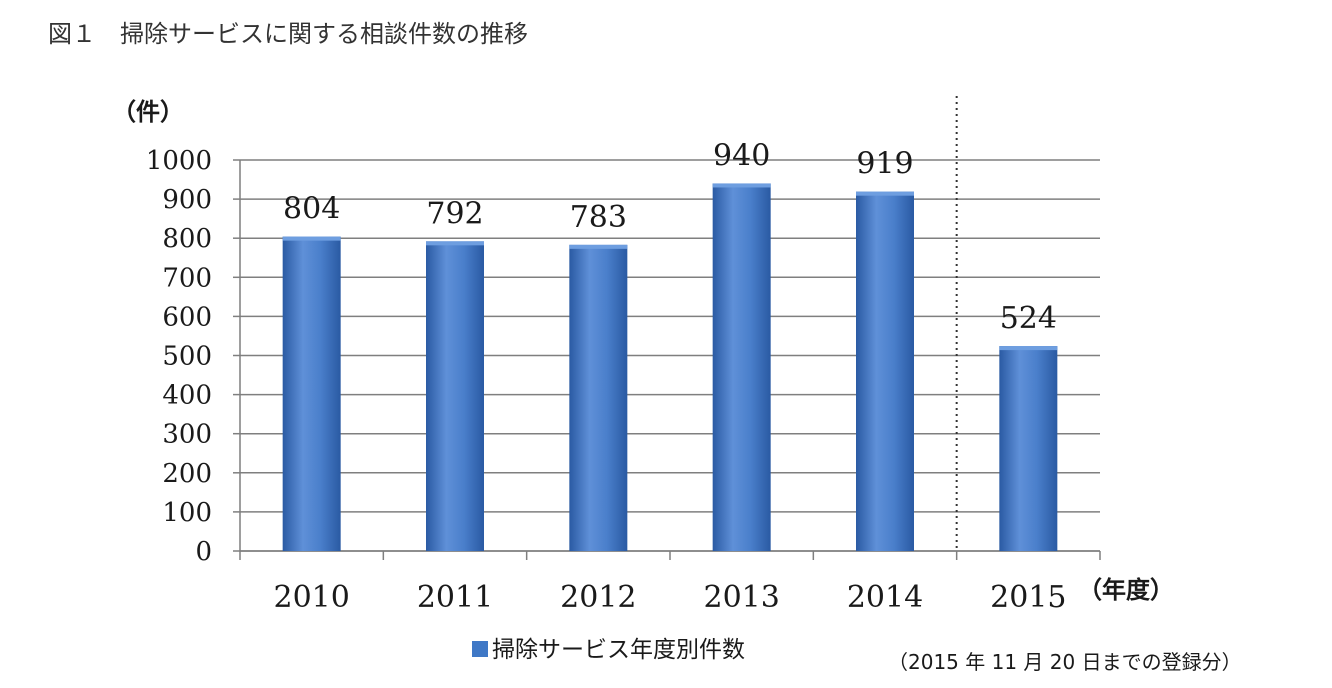  I want to click on x-tick-label-2011: 2011, so click(455, 597).